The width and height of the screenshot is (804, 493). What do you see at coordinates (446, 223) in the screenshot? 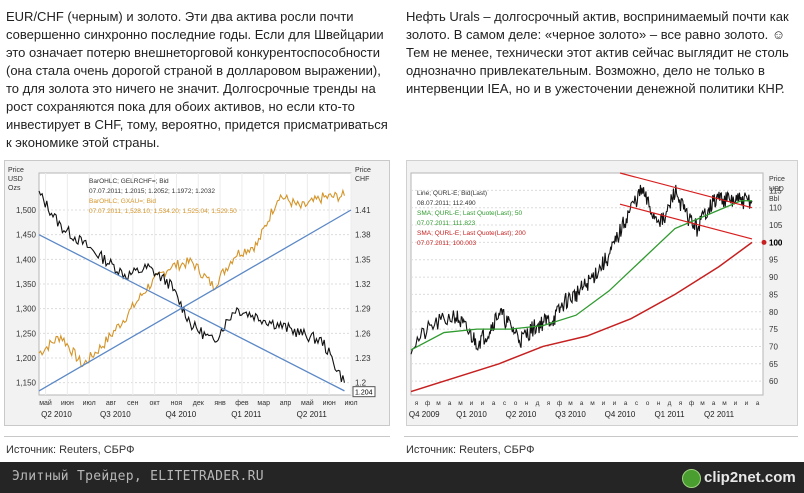
I see `legend-entry: 07.07.2011; 111.823` at bounding box center [446, 223].